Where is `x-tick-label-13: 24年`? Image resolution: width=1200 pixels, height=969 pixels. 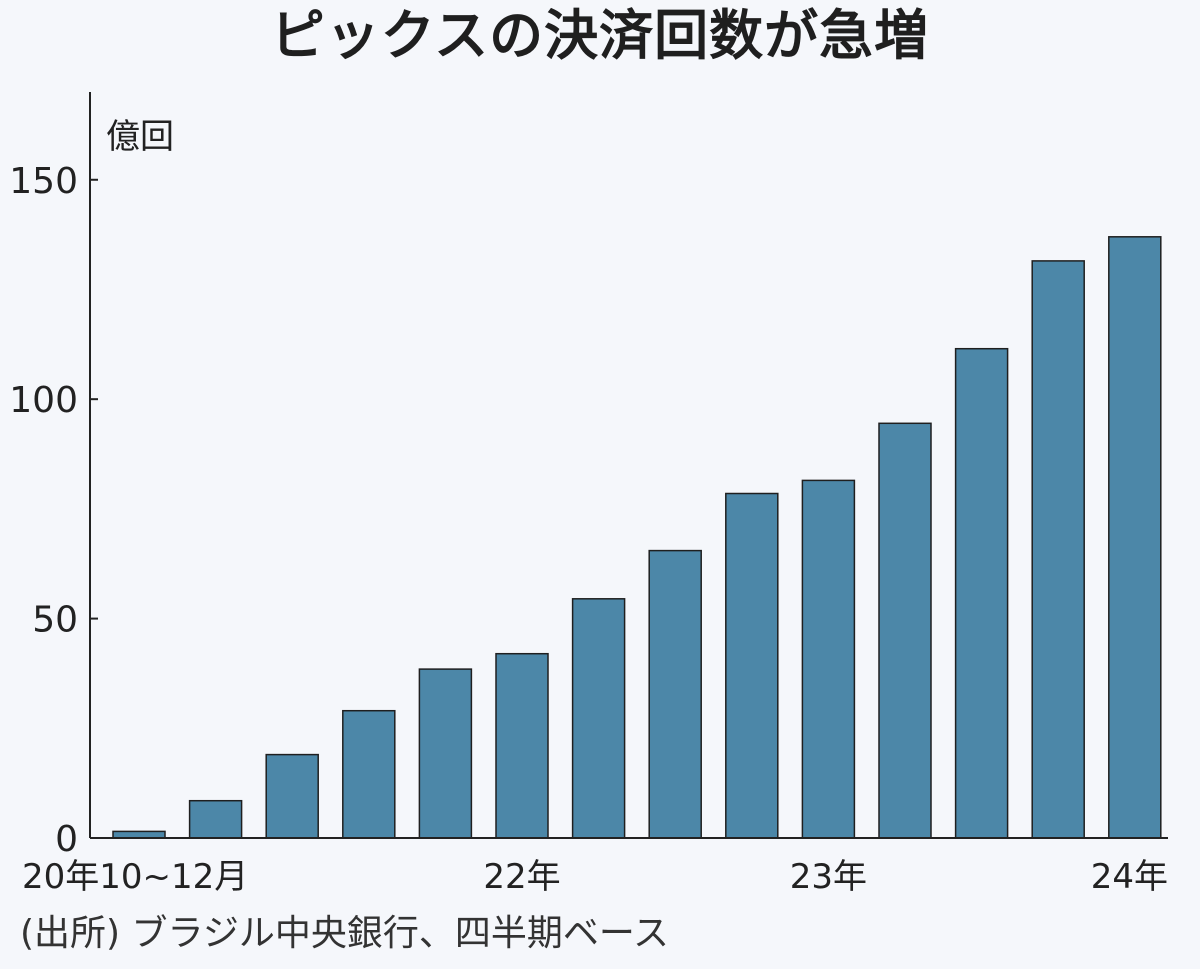
x-tick-label-13: 24年 is located at coordinates (1129, 877).